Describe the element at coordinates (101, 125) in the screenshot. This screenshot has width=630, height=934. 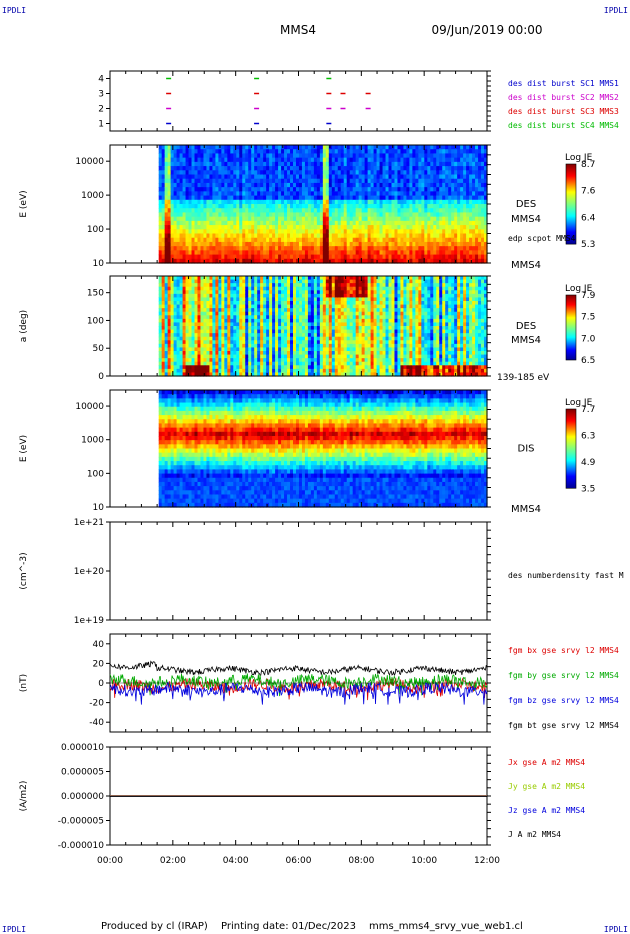
I see `y-tick-label: 1` at that location.